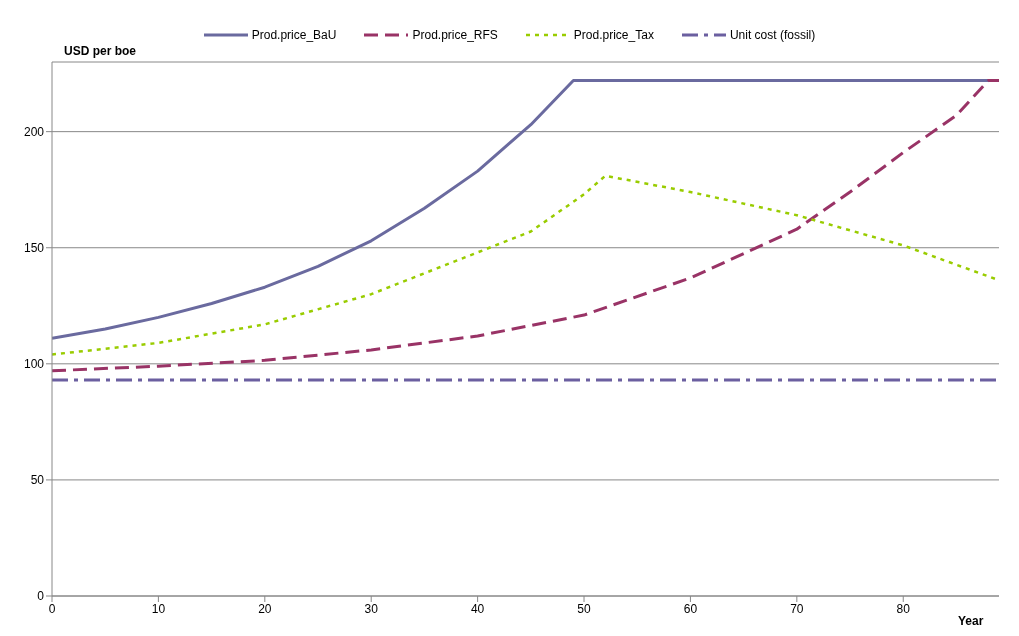 The width and height of the screenshot is (1019, 636). Describe the element at coordinates (371, 608) in the screenshot. I see `x-tick-label: 30` at that location.